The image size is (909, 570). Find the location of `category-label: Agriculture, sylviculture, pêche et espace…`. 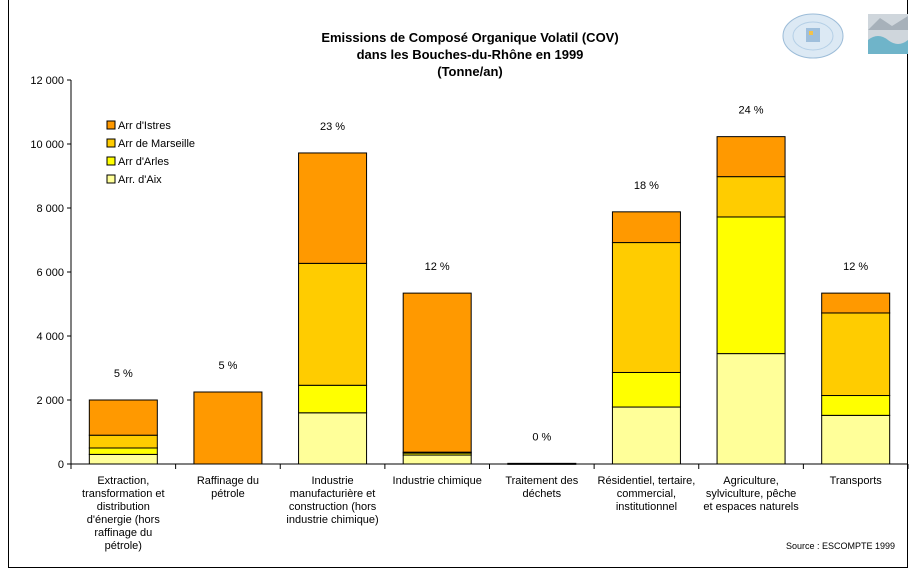

category-label: Agriculture, sylviculture, pêche et espace… is located at coordinates (751, 494).